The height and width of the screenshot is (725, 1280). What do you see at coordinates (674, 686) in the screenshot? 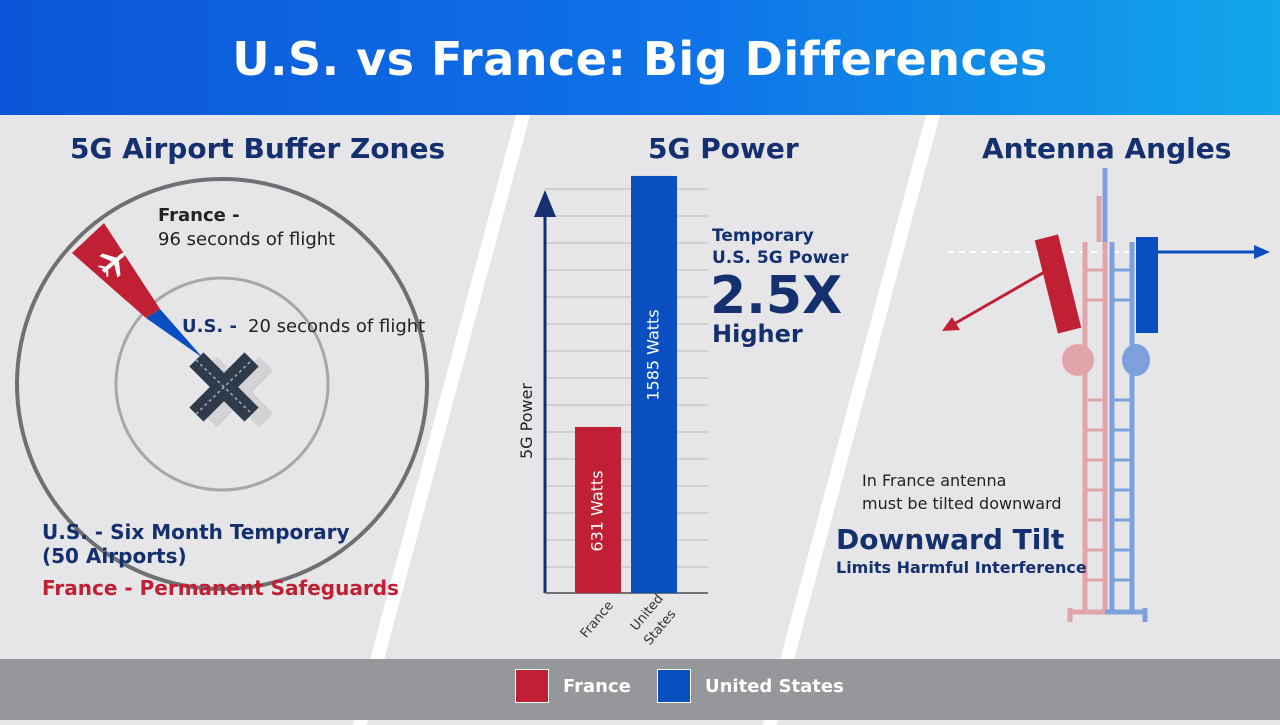
I see `legend-swatch-united-states` at bounding box center [674, 686].